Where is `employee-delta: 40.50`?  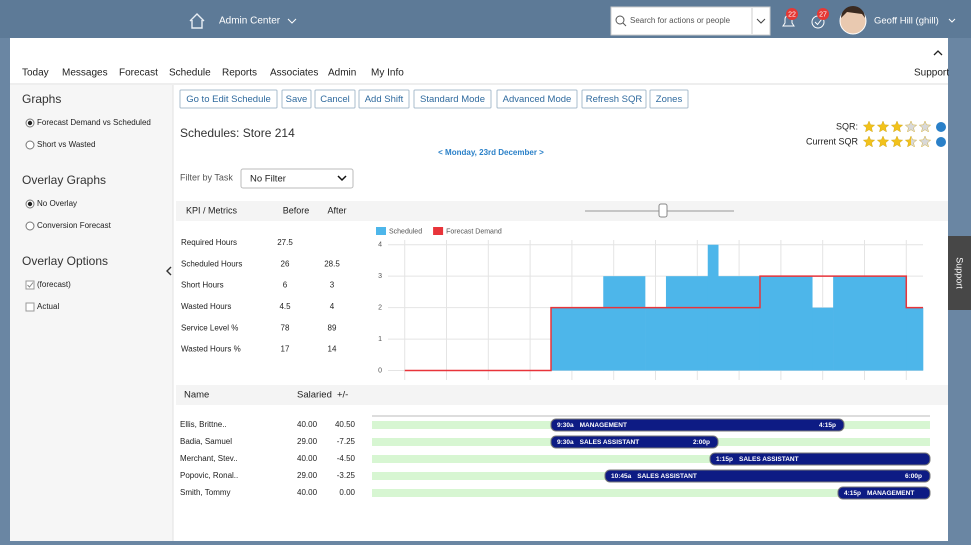
employee-delta: 40.50 is located at coordinates (345, 424).